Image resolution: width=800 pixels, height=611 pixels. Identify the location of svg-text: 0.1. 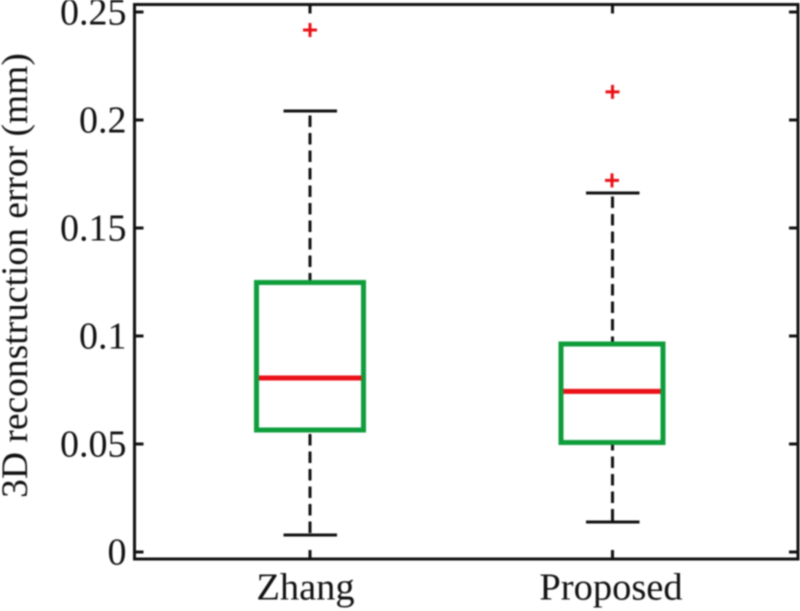
(103, 337).